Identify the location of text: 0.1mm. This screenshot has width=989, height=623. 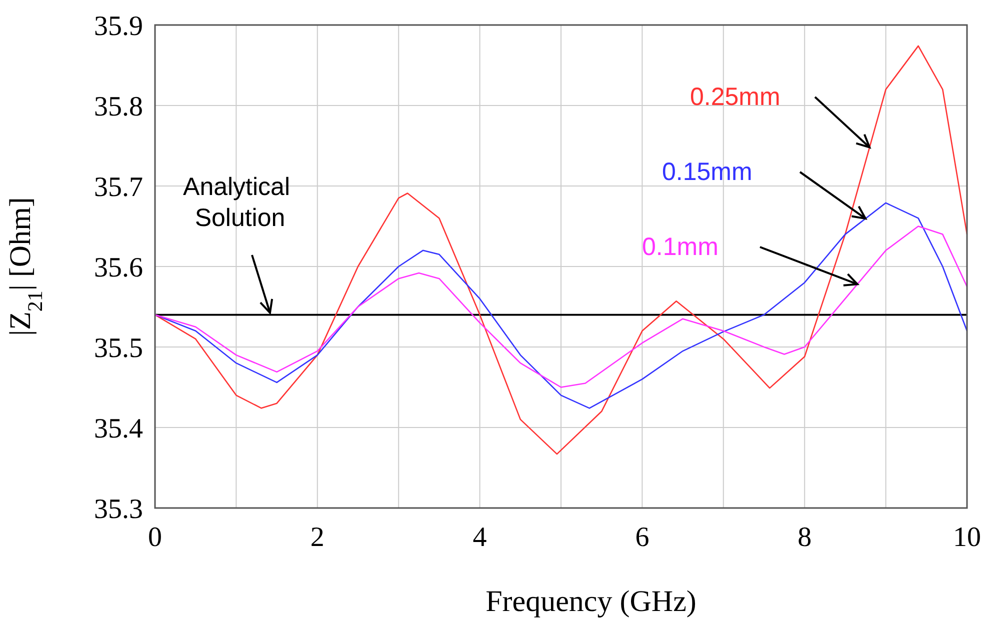
(680, 247).